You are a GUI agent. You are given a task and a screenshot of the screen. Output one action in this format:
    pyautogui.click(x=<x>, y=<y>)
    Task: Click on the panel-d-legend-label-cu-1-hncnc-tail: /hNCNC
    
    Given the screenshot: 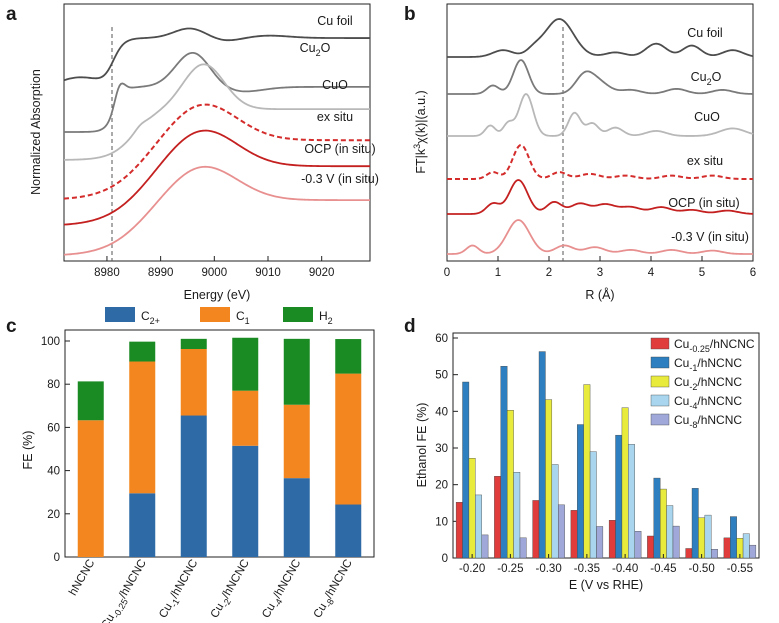 What is the action you would take?
    pyautogui.click(x=719, y=363)
    